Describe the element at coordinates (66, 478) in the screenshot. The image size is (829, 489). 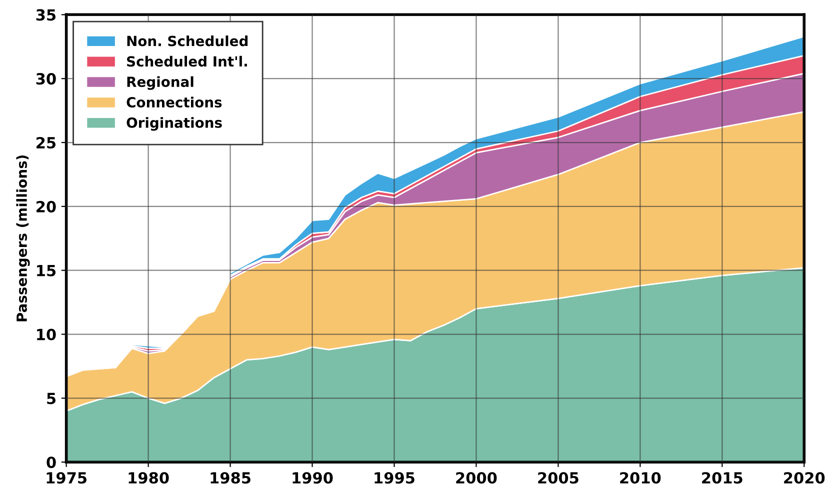
I see `x-tick-label: 1975` at that location.